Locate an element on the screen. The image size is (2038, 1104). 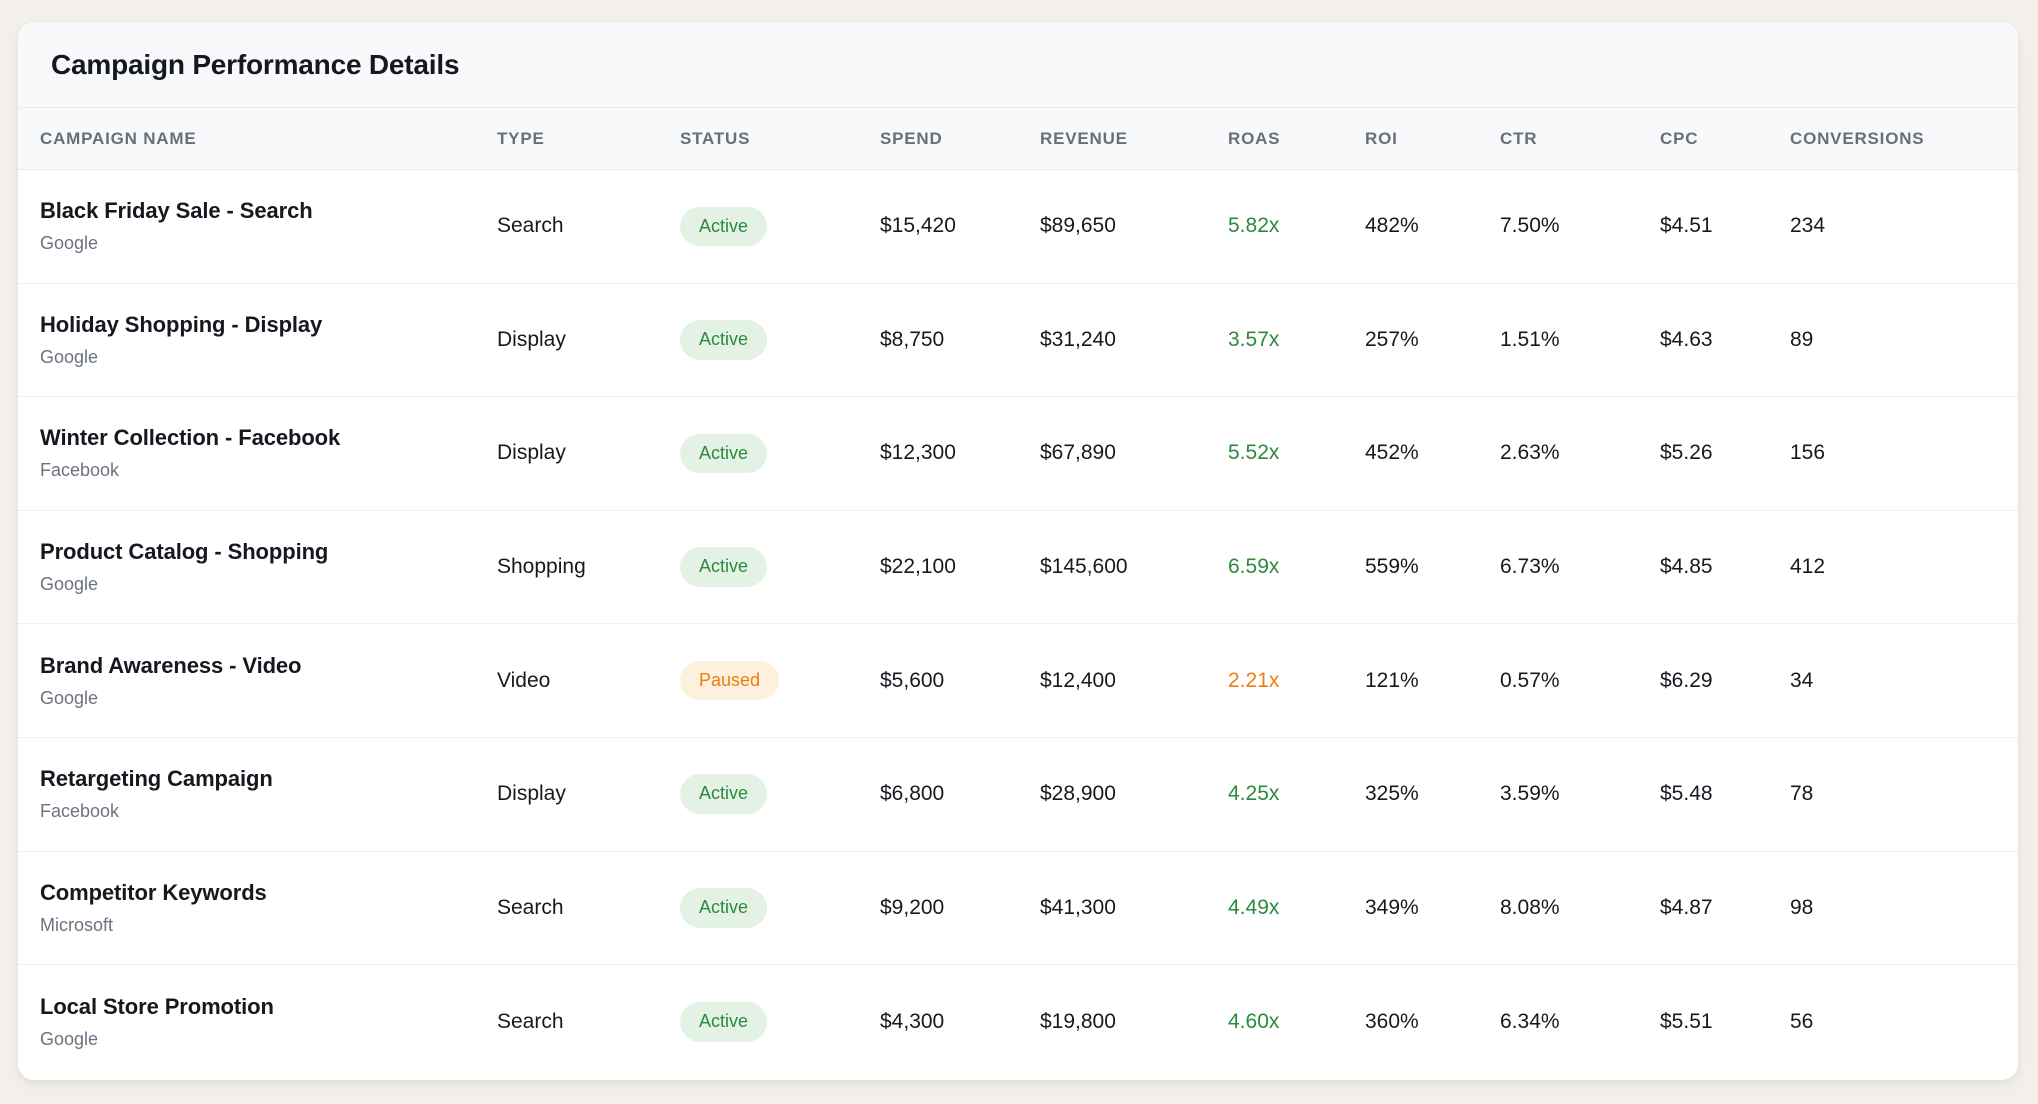
column-header-spend: SPEND is located at coordinates (911, 138).